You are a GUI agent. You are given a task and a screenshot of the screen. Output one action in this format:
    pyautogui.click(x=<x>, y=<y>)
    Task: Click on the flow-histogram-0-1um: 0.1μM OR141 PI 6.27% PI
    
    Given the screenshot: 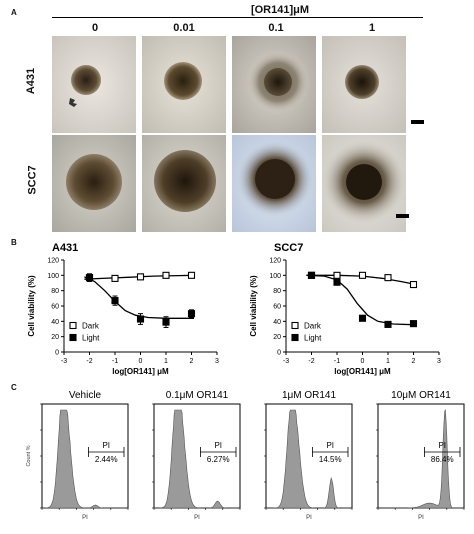 What is the action you would take?
    pyautogui.click(x=196, y=455)
    